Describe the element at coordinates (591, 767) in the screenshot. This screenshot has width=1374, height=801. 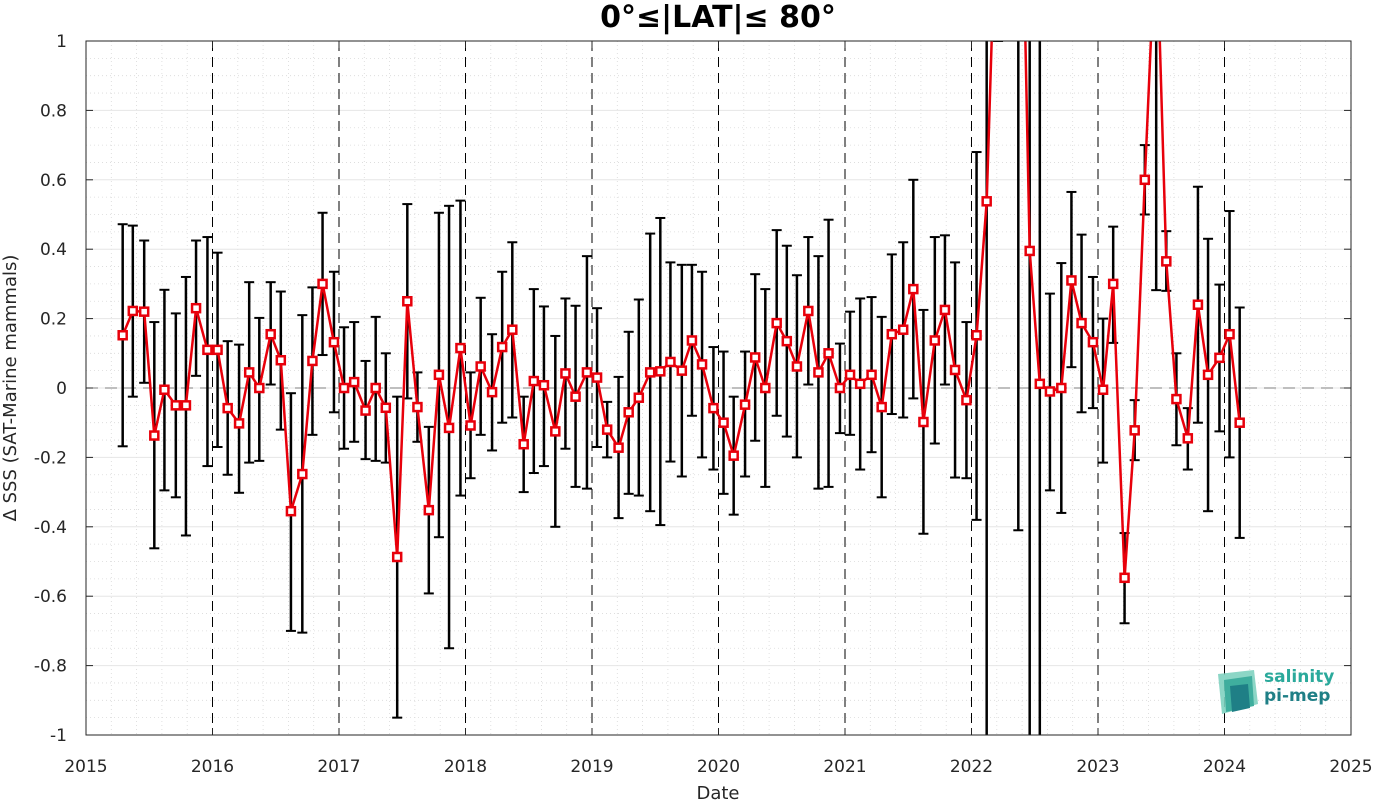
I see `x-tick-label: 2019` at that location.